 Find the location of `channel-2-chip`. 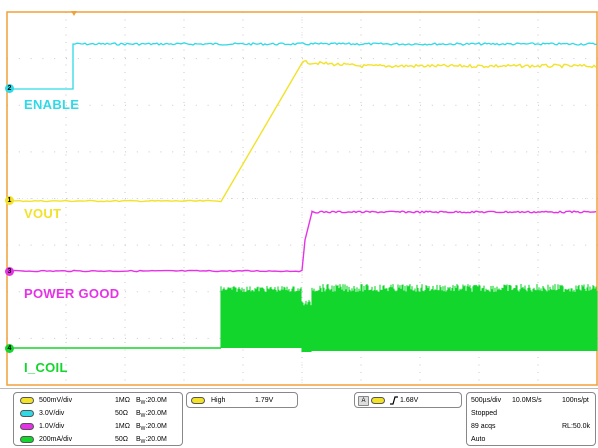

channel-2-chip is located at coordinates (27, 413).